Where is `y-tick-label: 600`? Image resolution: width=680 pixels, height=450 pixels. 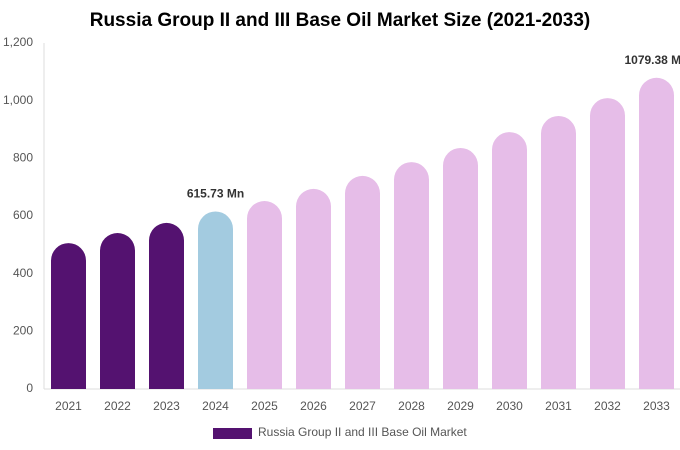
y-tick-label: 600 is located at coordinates (23, 215).